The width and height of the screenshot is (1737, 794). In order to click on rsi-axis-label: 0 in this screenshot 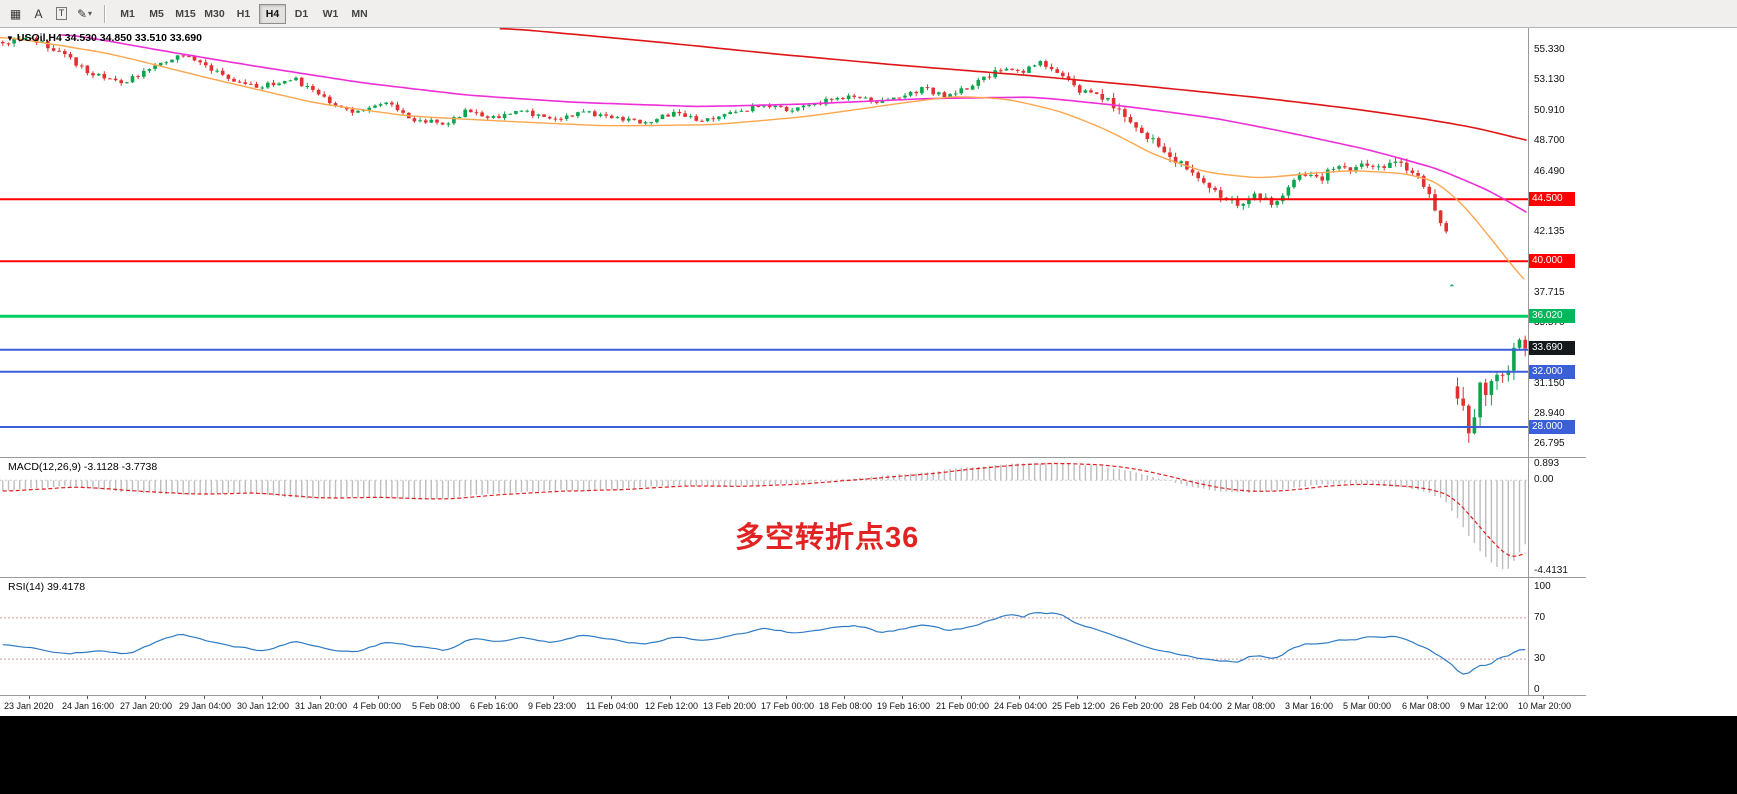, I will do `click(1537, 689)`.